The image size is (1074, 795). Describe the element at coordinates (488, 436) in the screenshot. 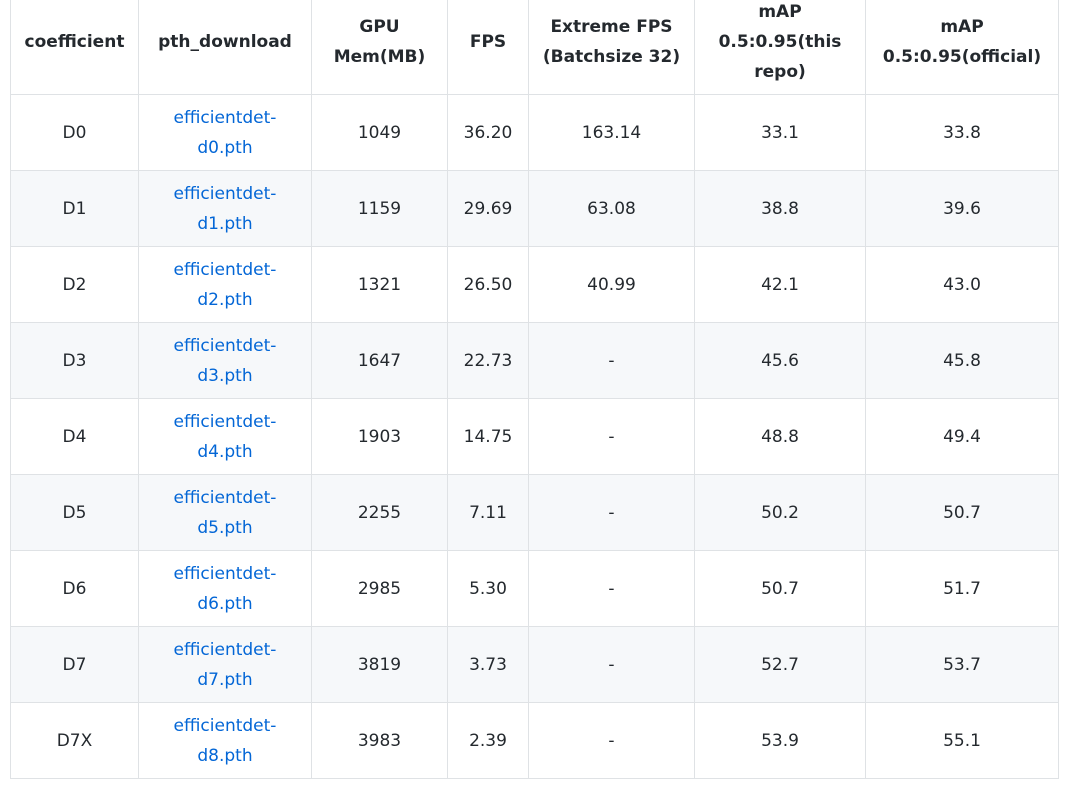

I see `fps-cell: 14.75` at that location.